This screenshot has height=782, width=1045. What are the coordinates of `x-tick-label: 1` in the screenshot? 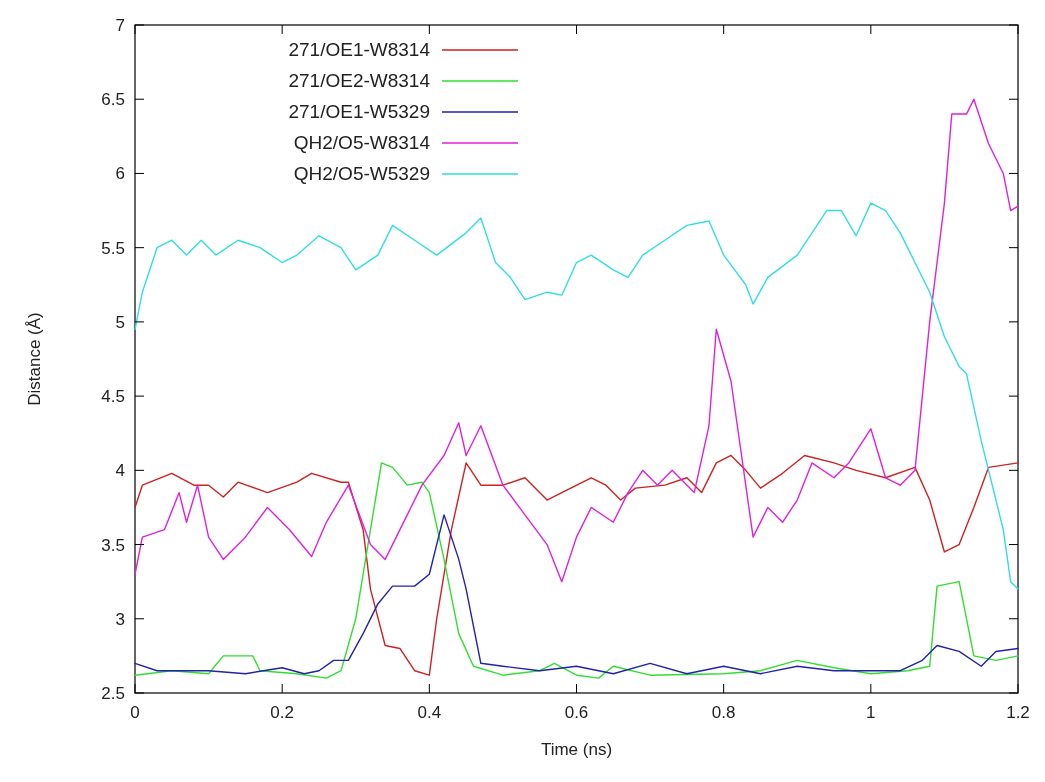 It's located at (871, 712).